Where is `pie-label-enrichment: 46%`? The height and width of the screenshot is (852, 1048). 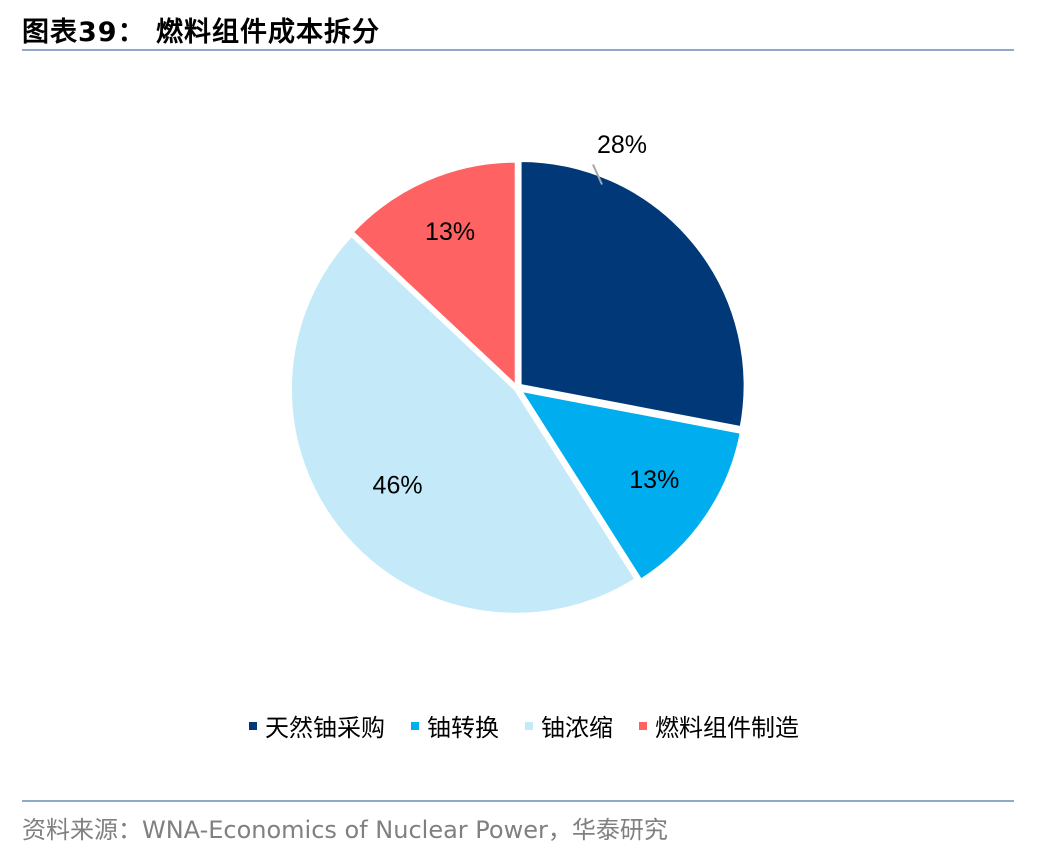 pie-label-enrichment: 46% is located at coordinates (398, 485).